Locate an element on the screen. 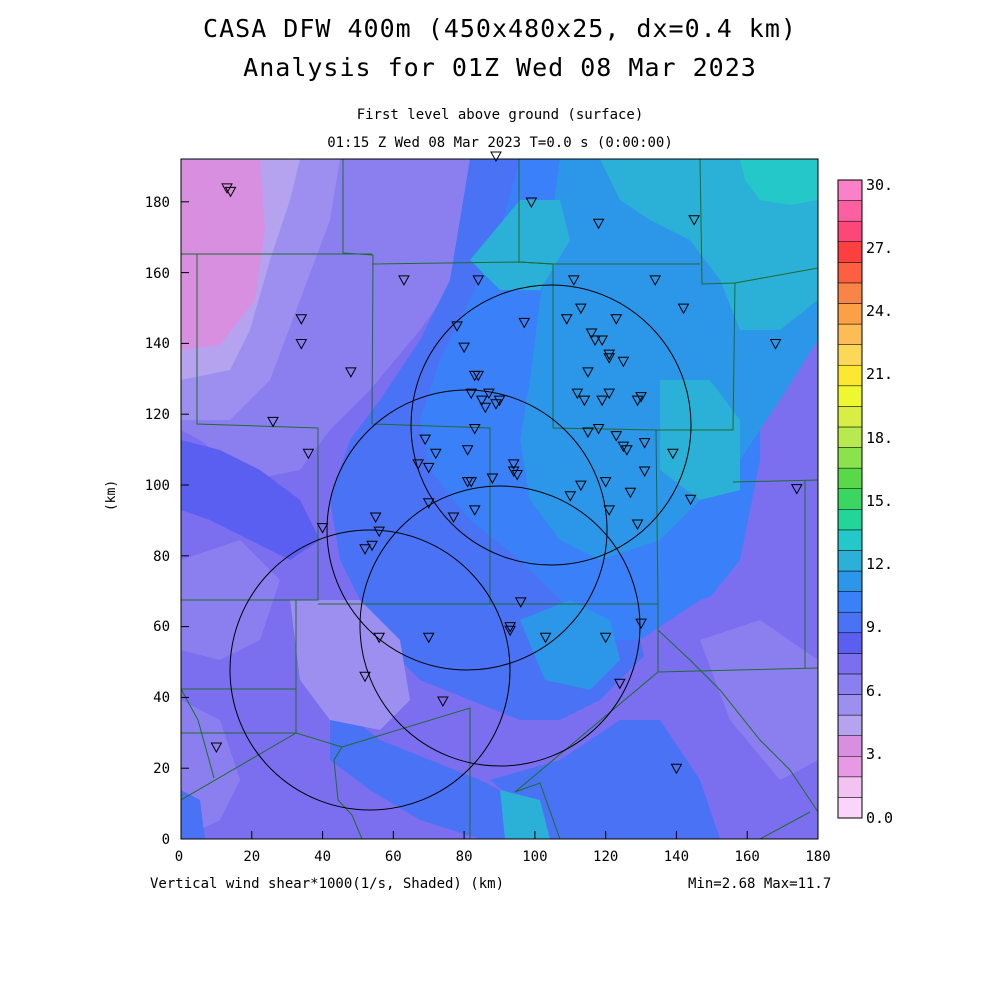 This screenshot has width=1000, height=1000. colorbar-label: 15. is located at coordinates (879, 501).